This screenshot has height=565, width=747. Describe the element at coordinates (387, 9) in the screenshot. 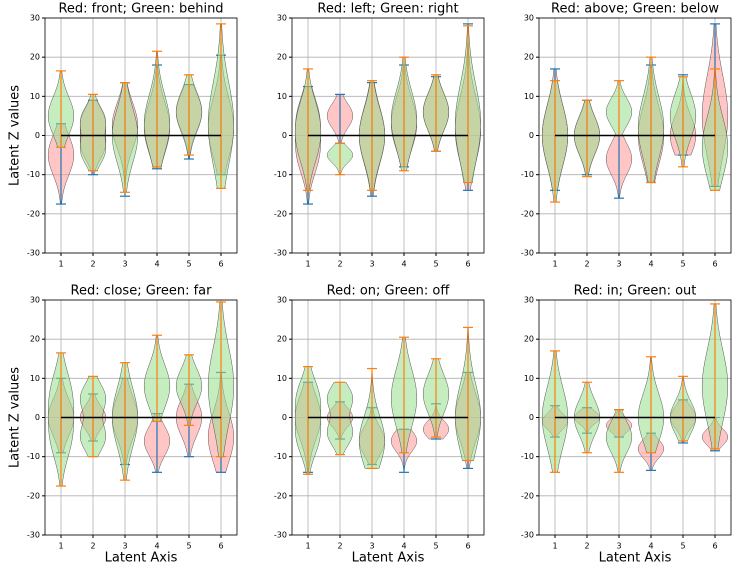

I see `chart-title: Red: left; Green: right` at that location.